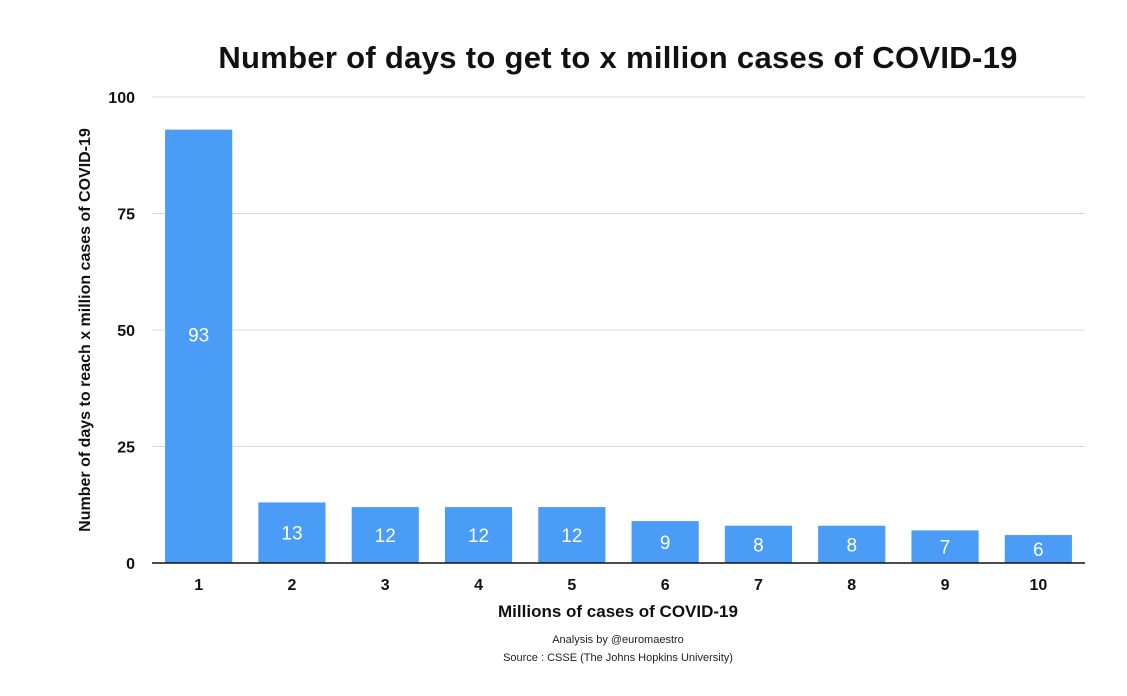  What do you see at coordinates (198, 335) in the screenshot?
I see `data-label: 93` at bounding box center [198, 335].